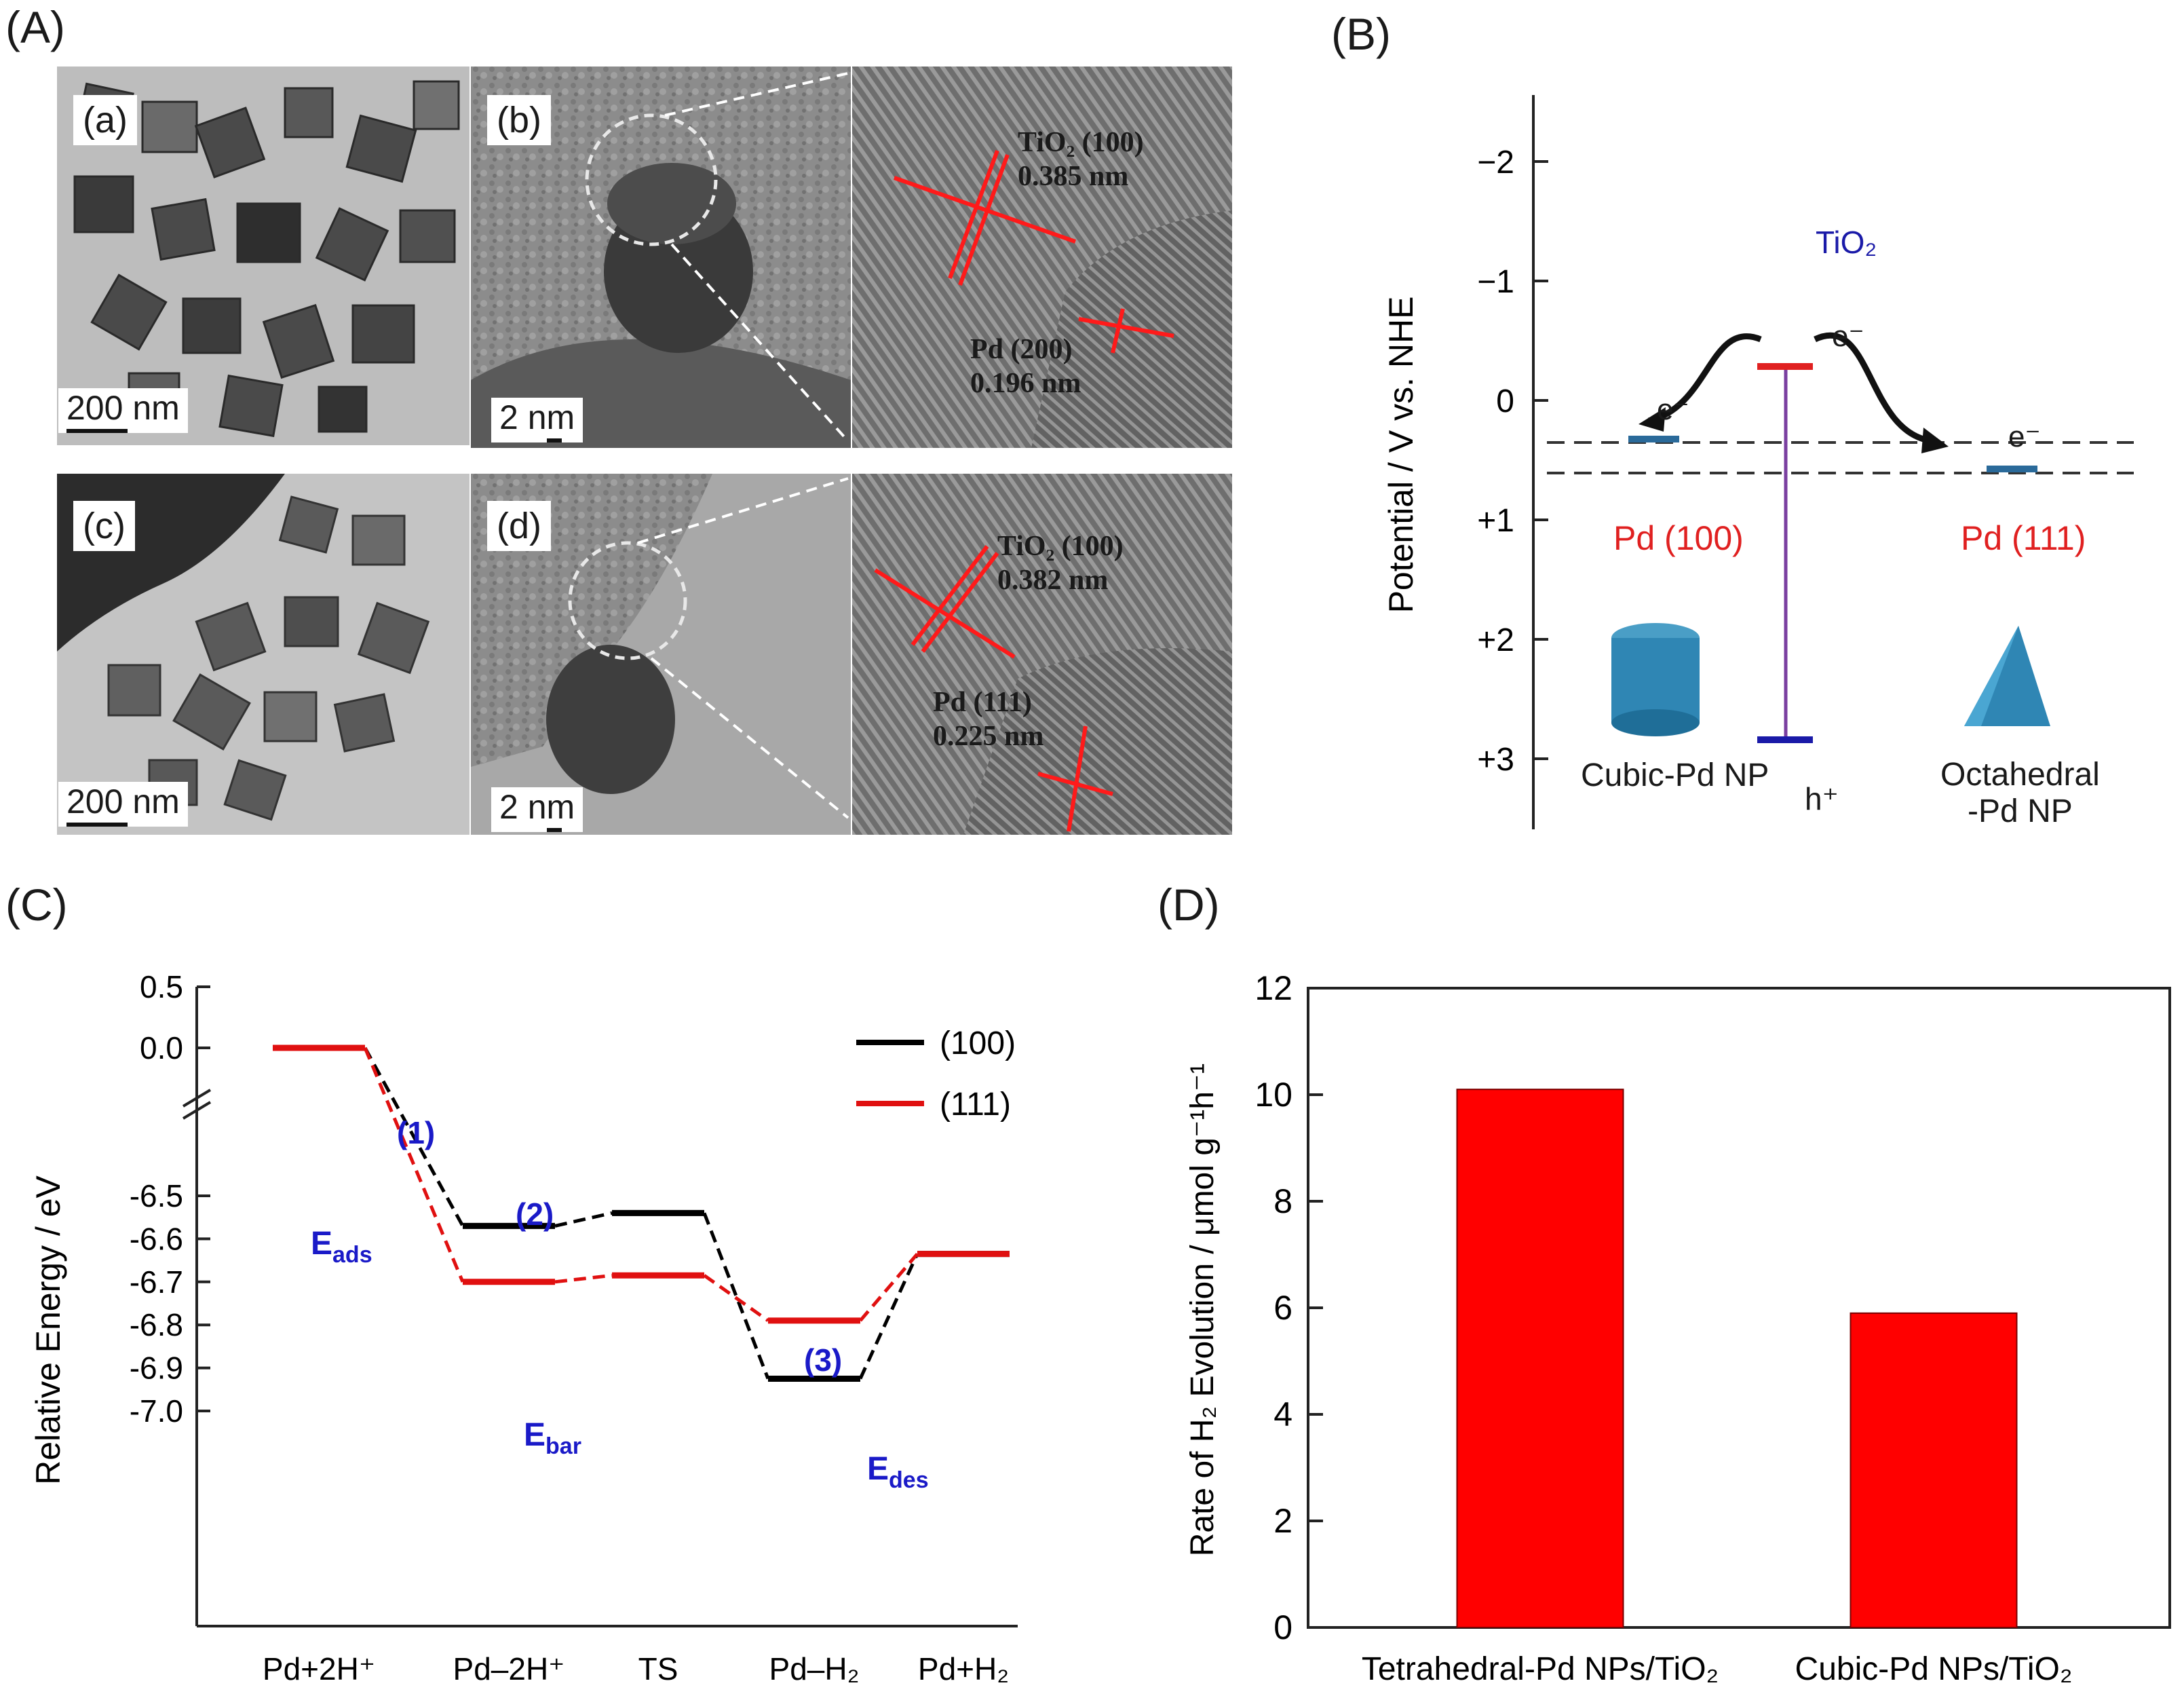  Describe the element at coordinates (563, 1446) in the screenshot. I see `e-bar-subscript: bar` at that location.